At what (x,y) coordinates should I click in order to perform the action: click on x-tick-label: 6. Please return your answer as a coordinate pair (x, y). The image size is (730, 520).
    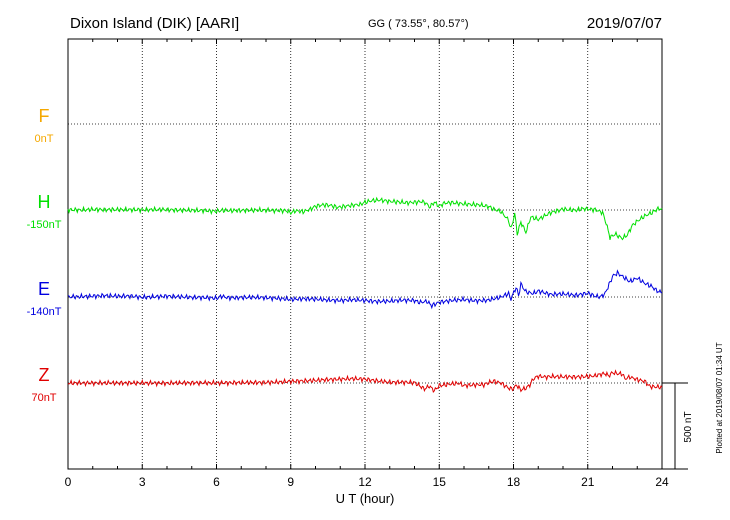
    Looking at the image, I should click on (216, 482).